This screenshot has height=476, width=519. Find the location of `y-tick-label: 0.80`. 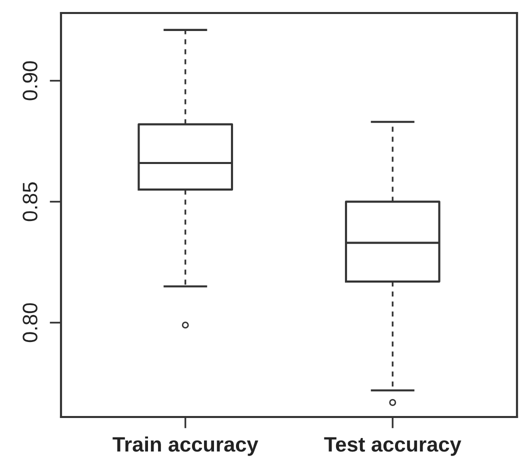

y-tick-label: 0.80 is located at coordinates (30, 322).